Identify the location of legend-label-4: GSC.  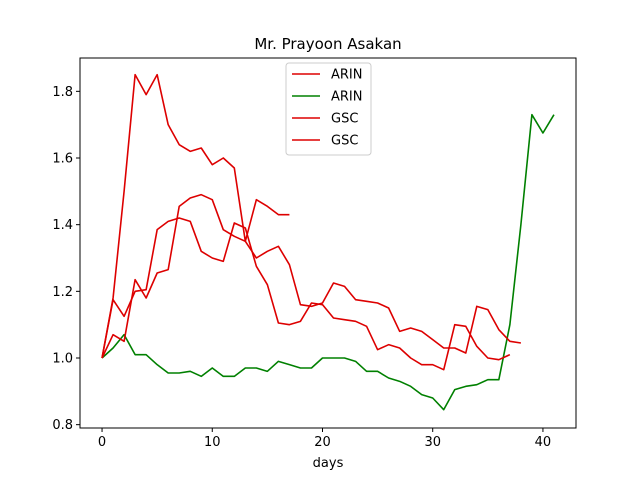
(344, 141).